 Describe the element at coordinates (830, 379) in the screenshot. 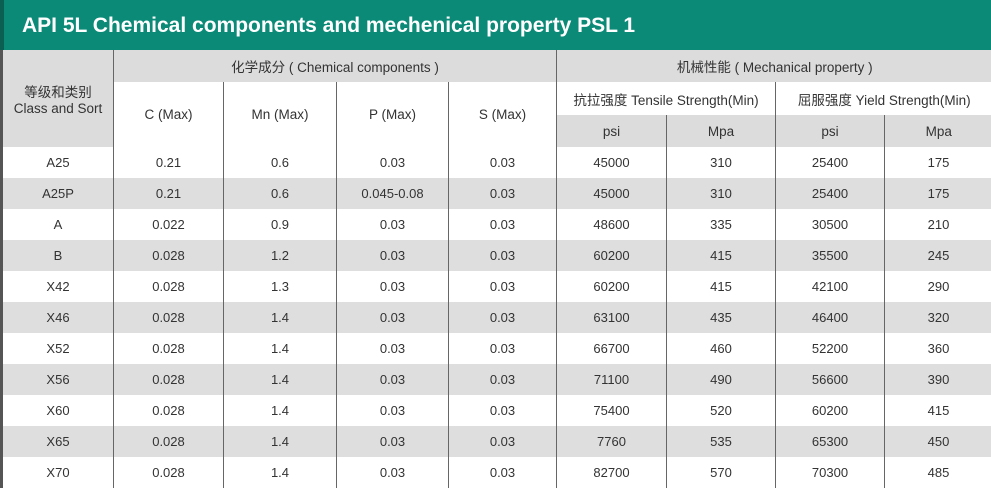

I see `cell-yield-psi: 56600` at that location.